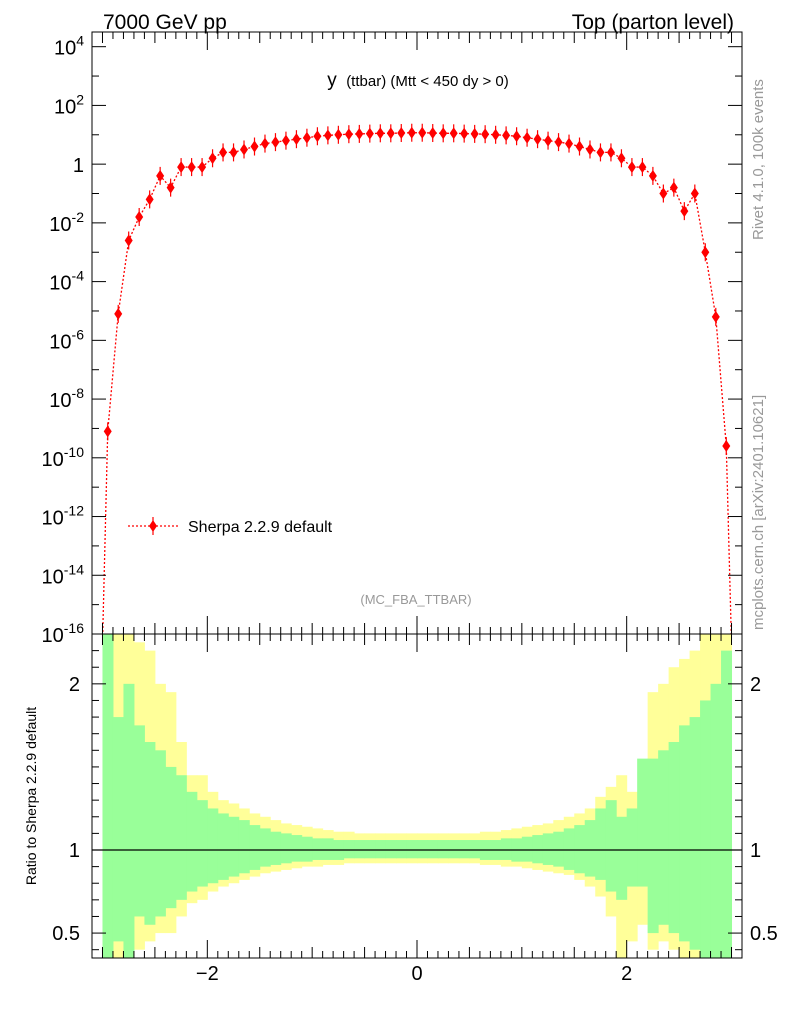 The height and width of the screenshot is (1024, 786). Describe the element at coordinates (165, 22) in the screenshot. I see `header-left-label: 7000 GeV pp` at that location.